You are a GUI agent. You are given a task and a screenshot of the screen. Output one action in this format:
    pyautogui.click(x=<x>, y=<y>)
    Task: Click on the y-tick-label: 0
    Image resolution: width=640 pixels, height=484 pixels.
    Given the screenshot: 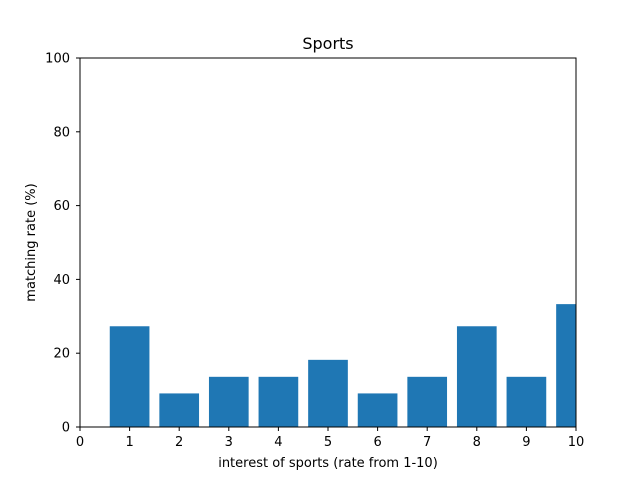 What is the action you would take?
    pyautogui.click(x=66, y=428)
    